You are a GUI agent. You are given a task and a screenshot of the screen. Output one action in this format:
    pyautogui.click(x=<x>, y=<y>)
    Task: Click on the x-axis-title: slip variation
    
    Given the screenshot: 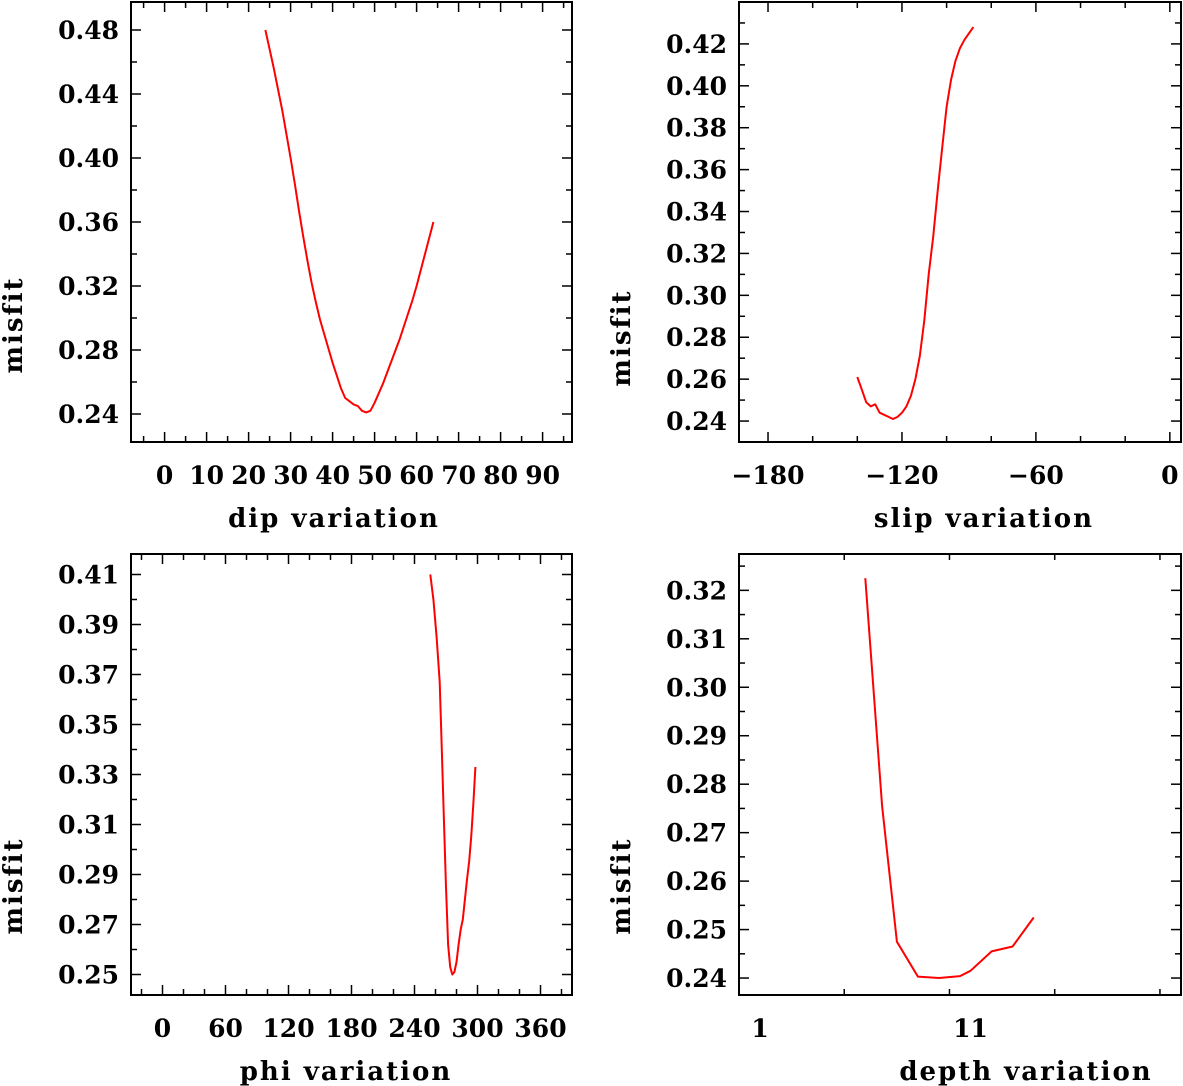 What is the action you would take?
    pyautogui.click(x=984, y=519)
    